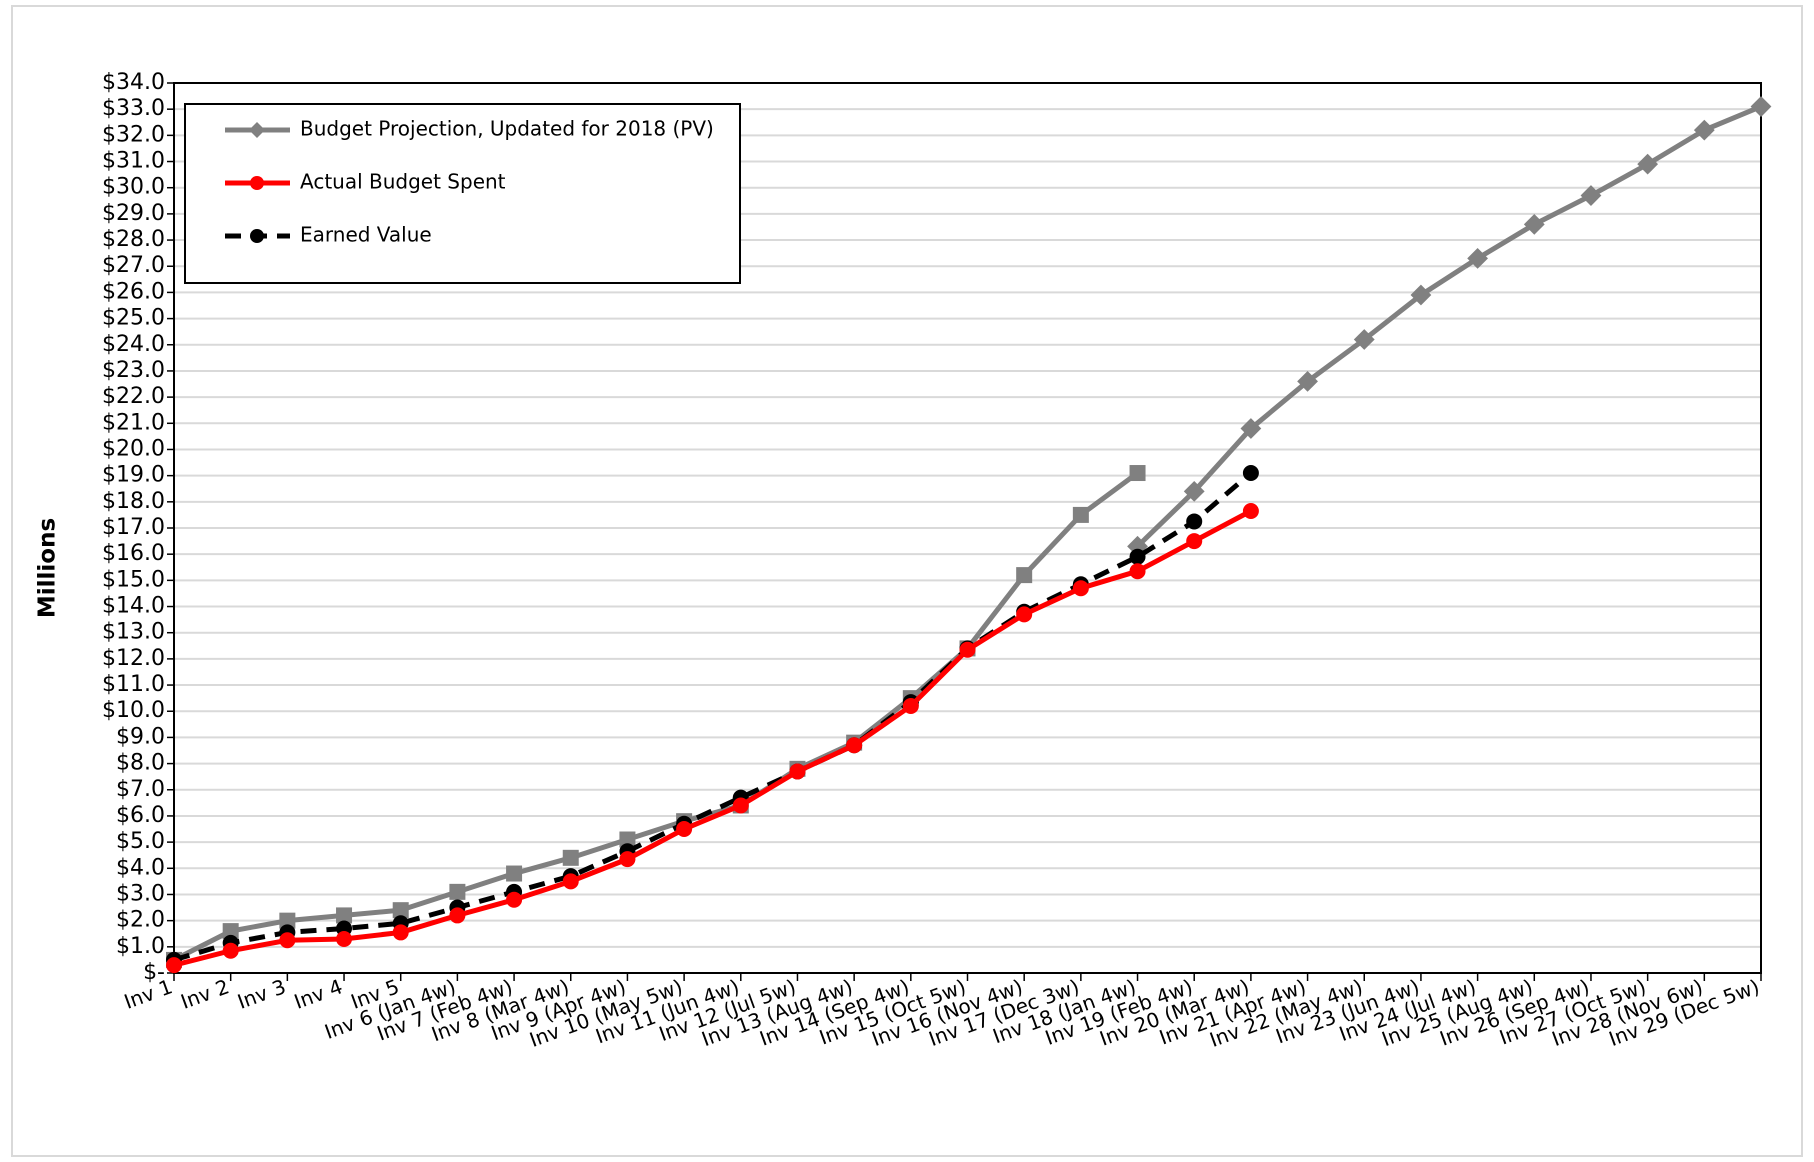 The width and height of the screenshot is (1814, 1162). Describe the element at coordinates (133, 239) in the screenshot. I see `y-tick-label: $28.0` at that location.